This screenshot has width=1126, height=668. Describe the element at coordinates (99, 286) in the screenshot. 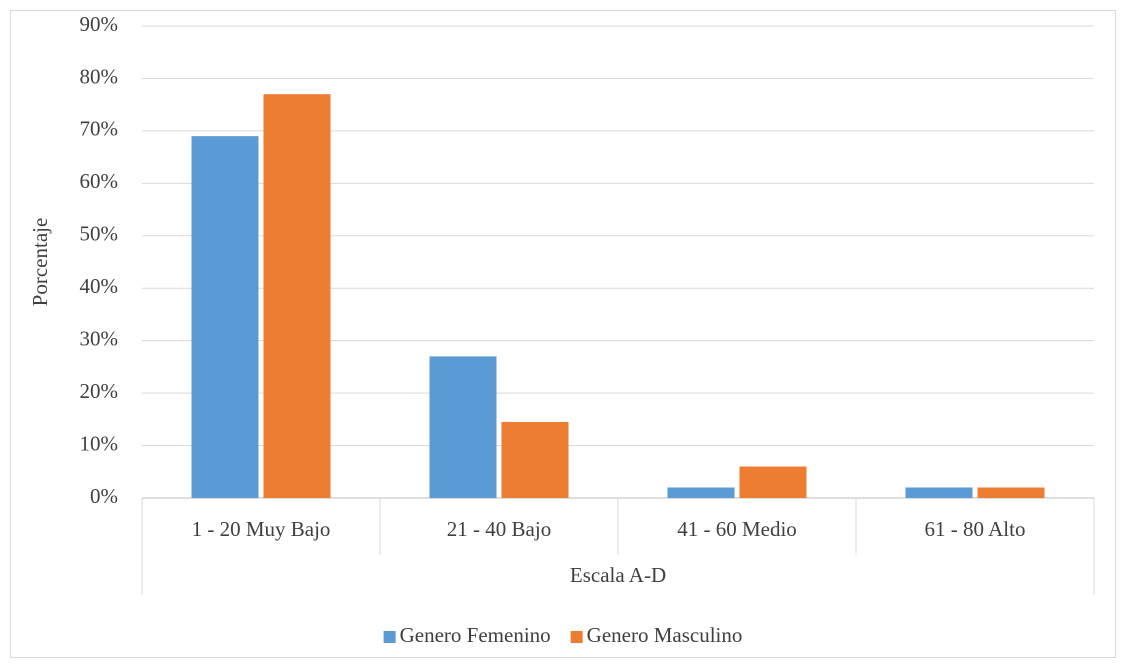

I see `y-tick-label: 40%` at that location.